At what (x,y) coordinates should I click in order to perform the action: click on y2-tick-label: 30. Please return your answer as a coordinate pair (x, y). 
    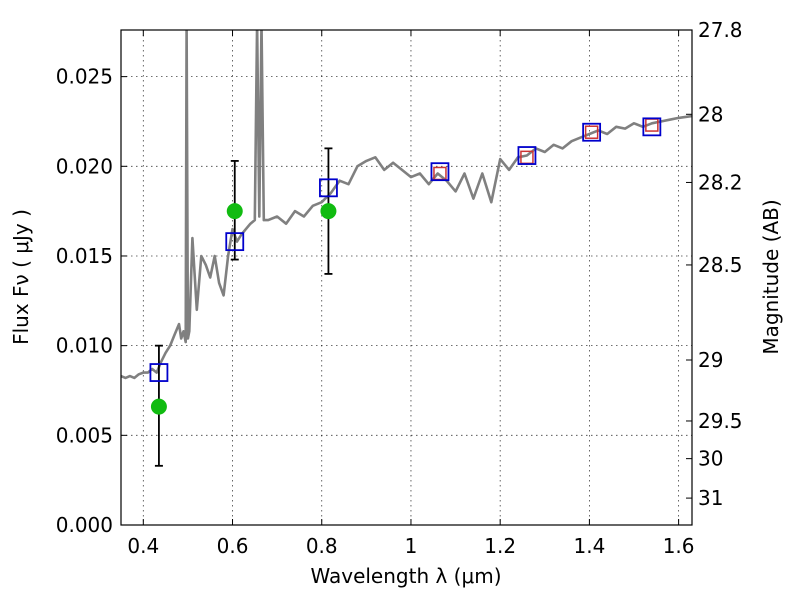
    Looking at the image, I should click on (710, 459).